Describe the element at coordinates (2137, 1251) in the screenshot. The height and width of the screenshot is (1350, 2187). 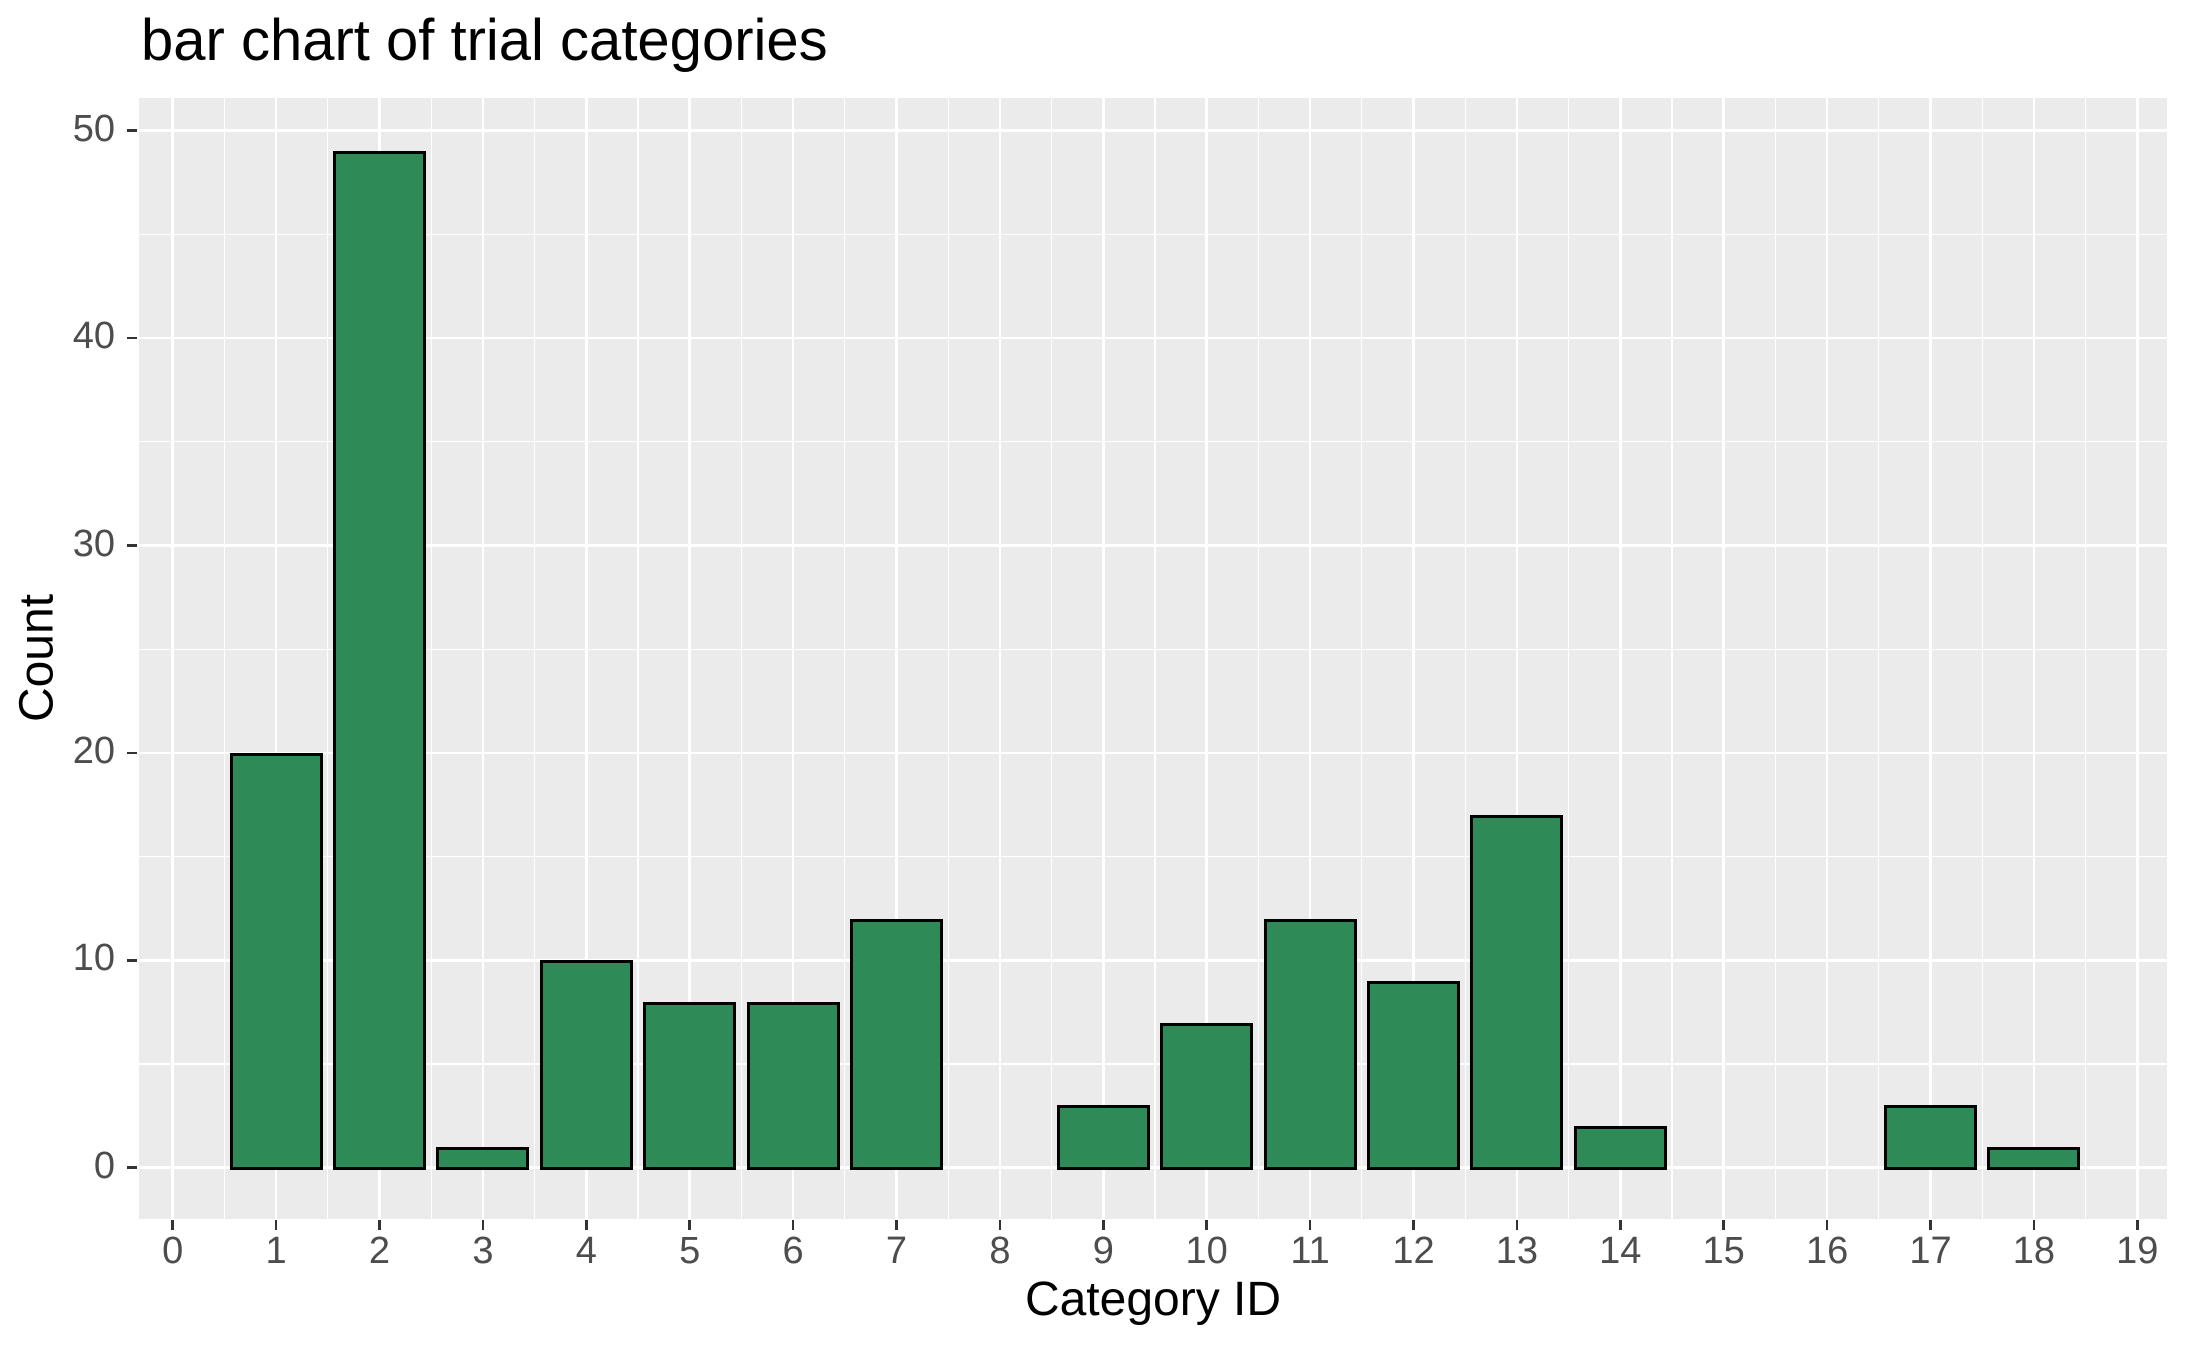
I see `x-tick-label: 19` at that location.